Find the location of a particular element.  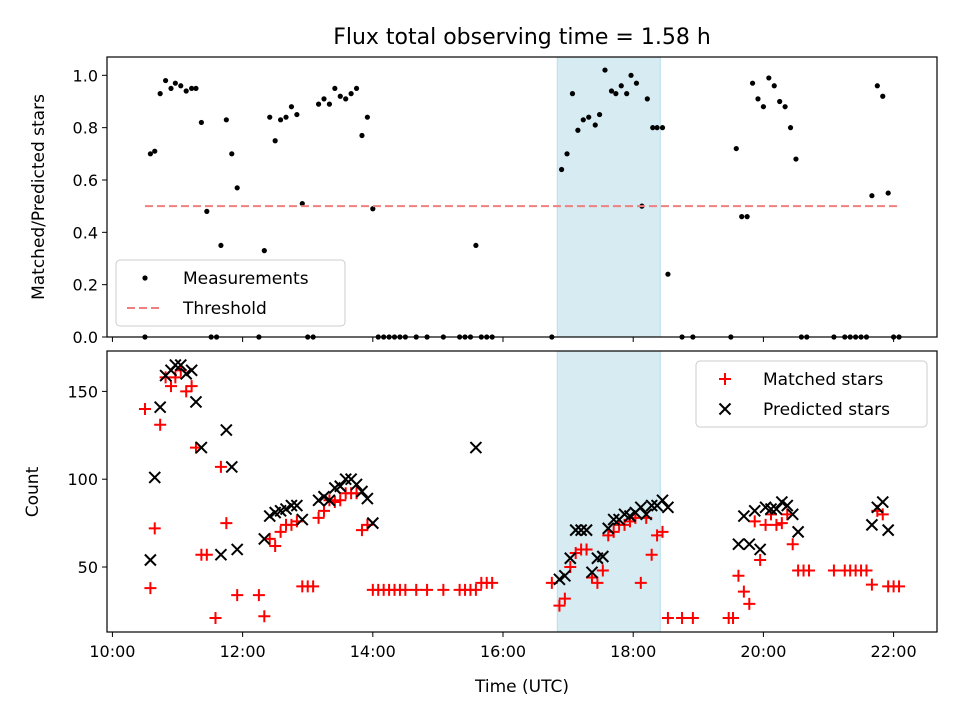

y-tick-label-top: 0.8 is located at coordinates (85, 128).